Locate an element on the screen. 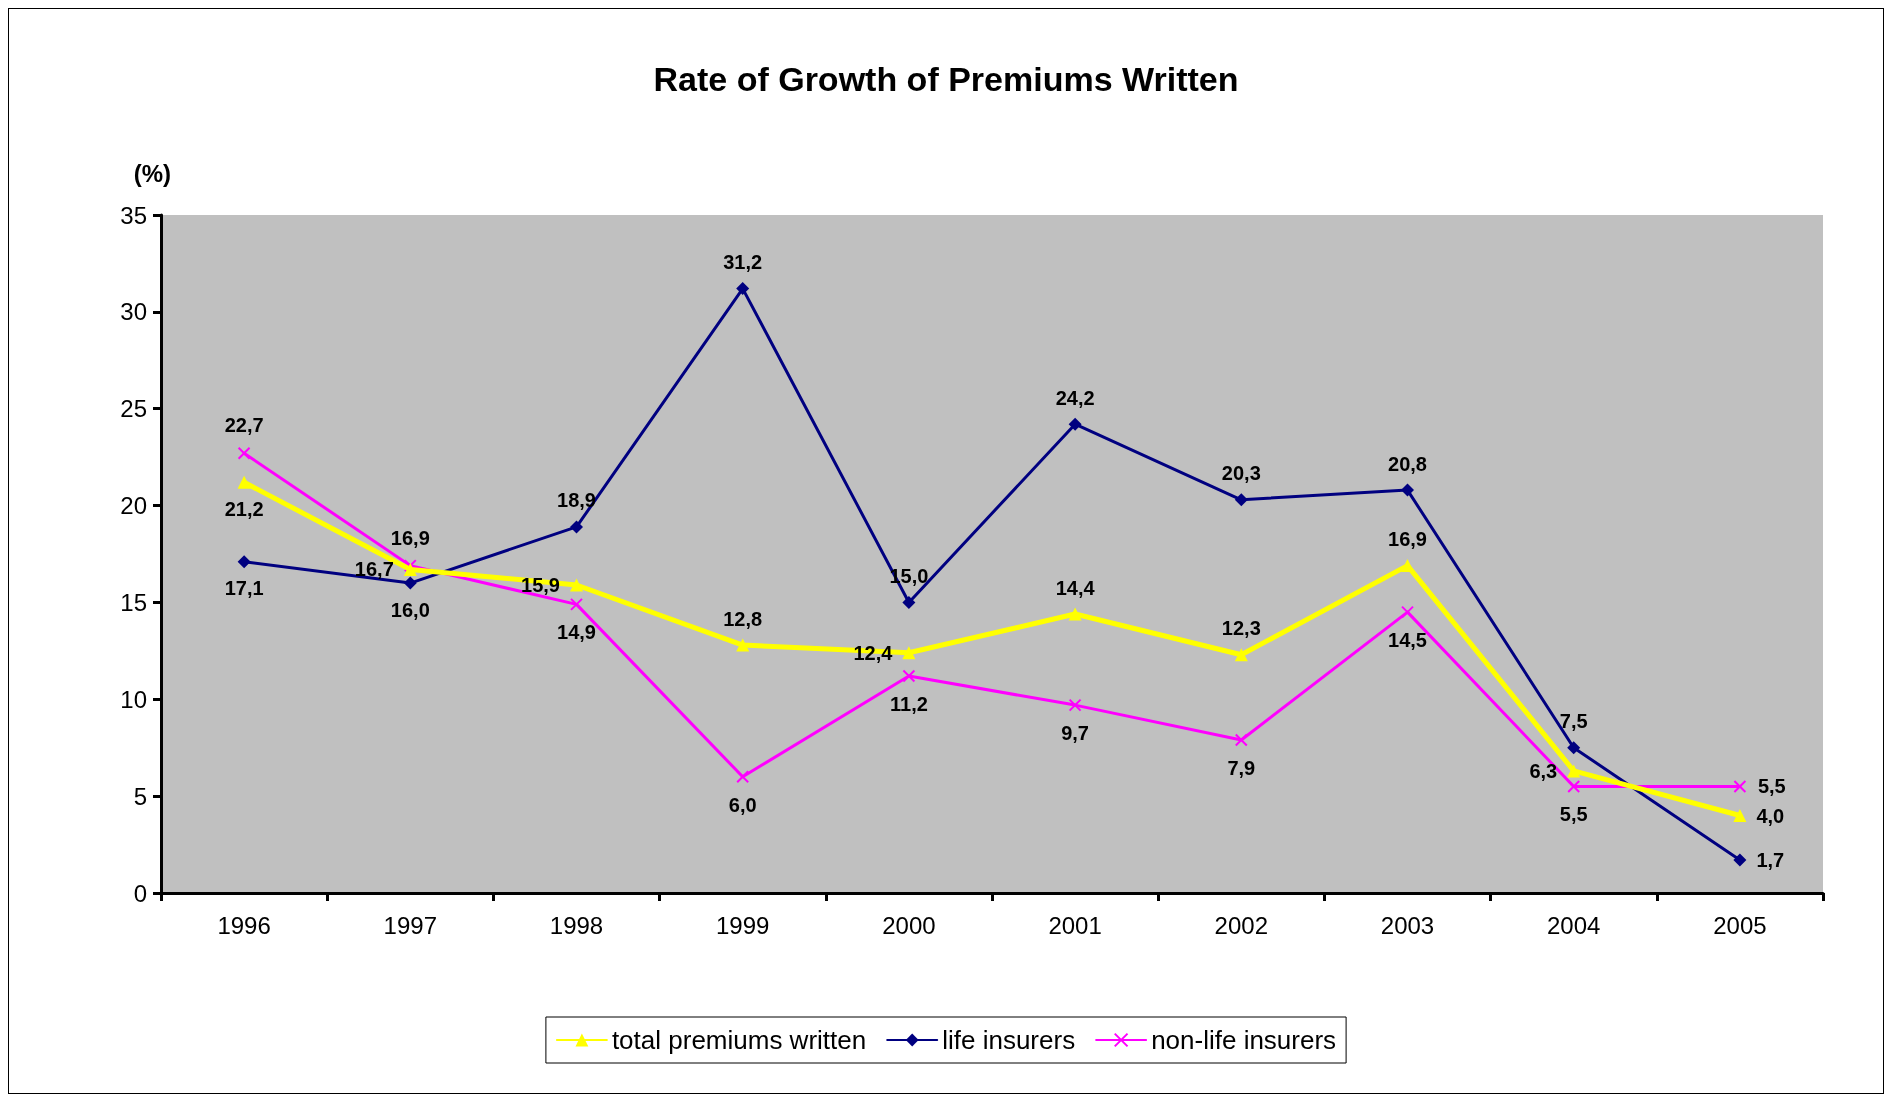  x-tick-label: 2005 is located at coordinates (1740, 925).